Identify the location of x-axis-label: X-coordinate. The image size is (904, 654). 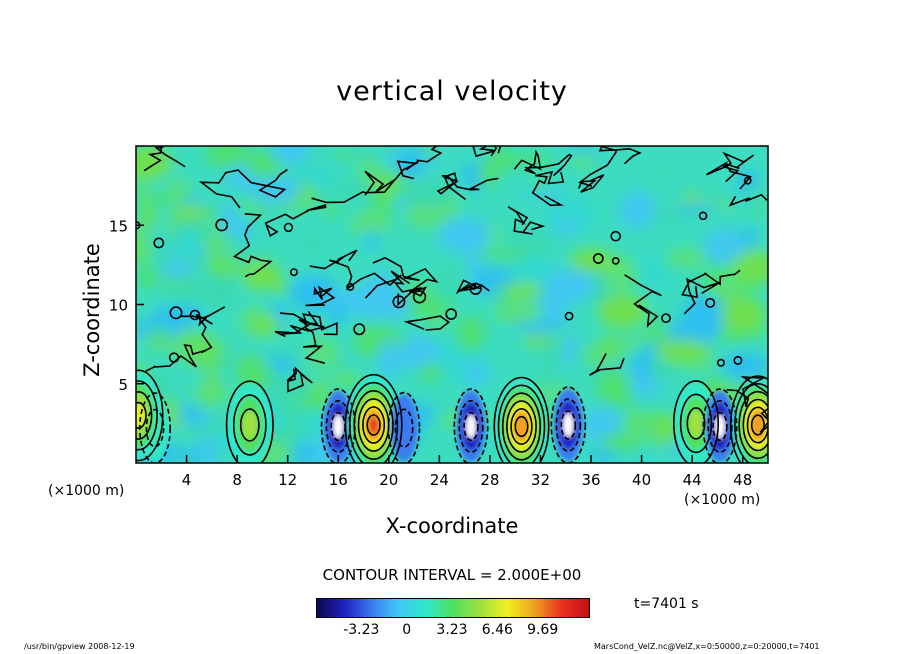
(452, 526).